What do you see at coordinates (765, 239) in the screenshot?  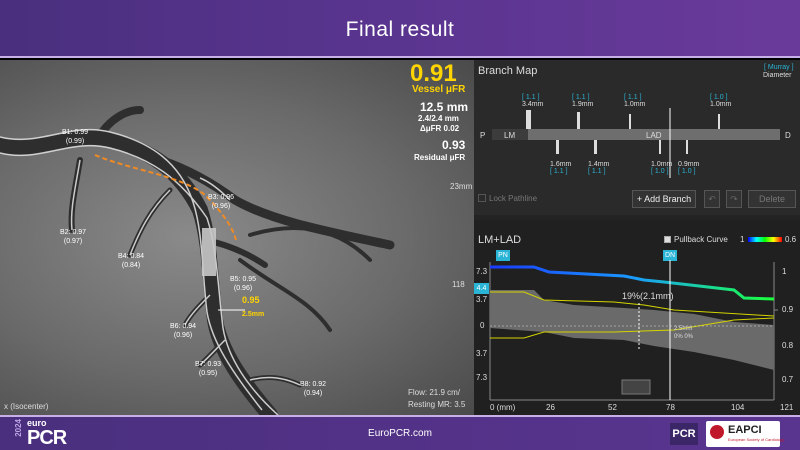 I see `color-scale-bar` at bounding box center [765, 239].